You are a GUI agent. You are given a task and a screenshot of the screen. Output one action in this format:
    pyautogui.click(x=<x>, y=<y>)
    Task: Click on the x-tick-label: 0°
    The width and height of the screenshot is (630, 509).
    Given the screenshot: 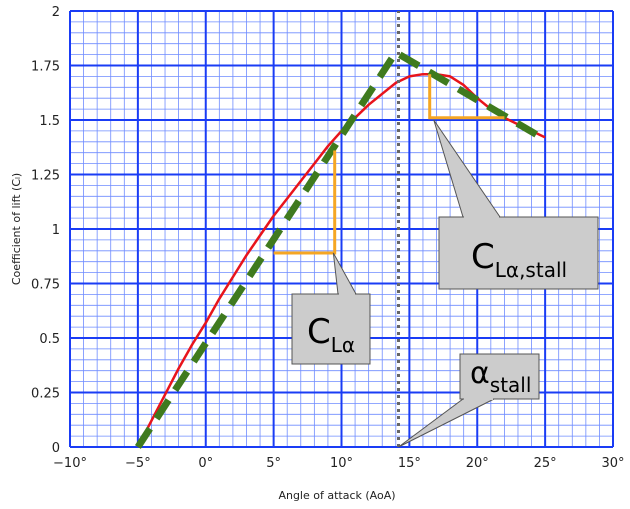 What is the action you would take?
    pyautogui.click(x=205, y=463)
    